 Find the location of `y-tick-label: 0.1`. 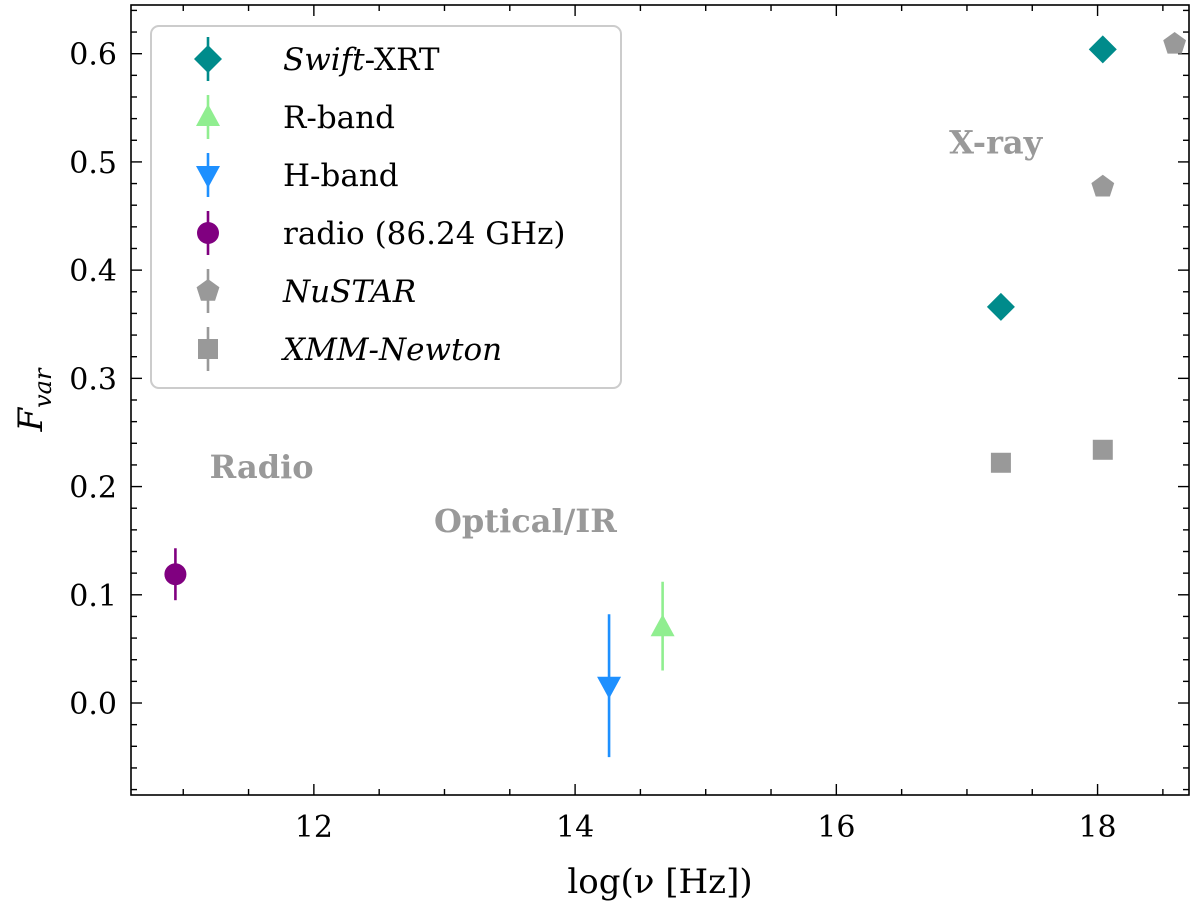

y-tick-label: 0.1 is located at coordinates (93, 596).